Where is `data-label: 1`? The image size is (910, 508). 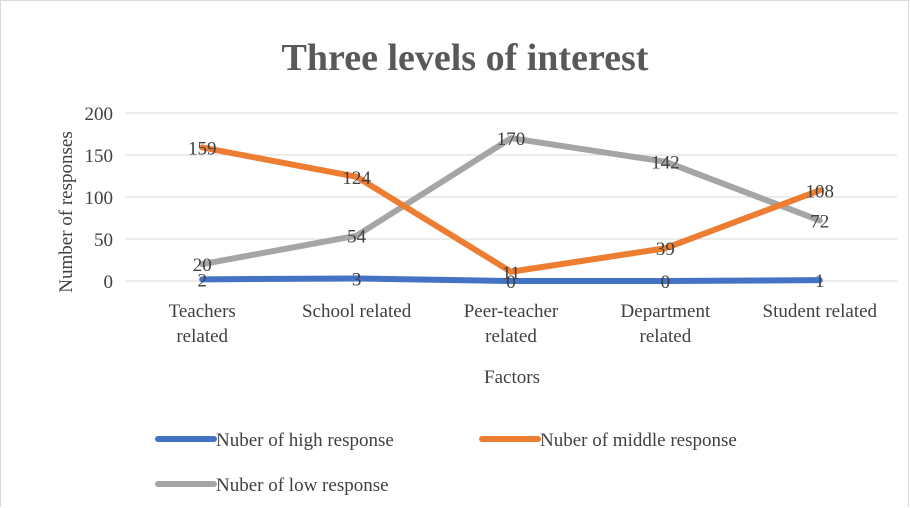
data-label: 1 is located at coordinates (820, 281).